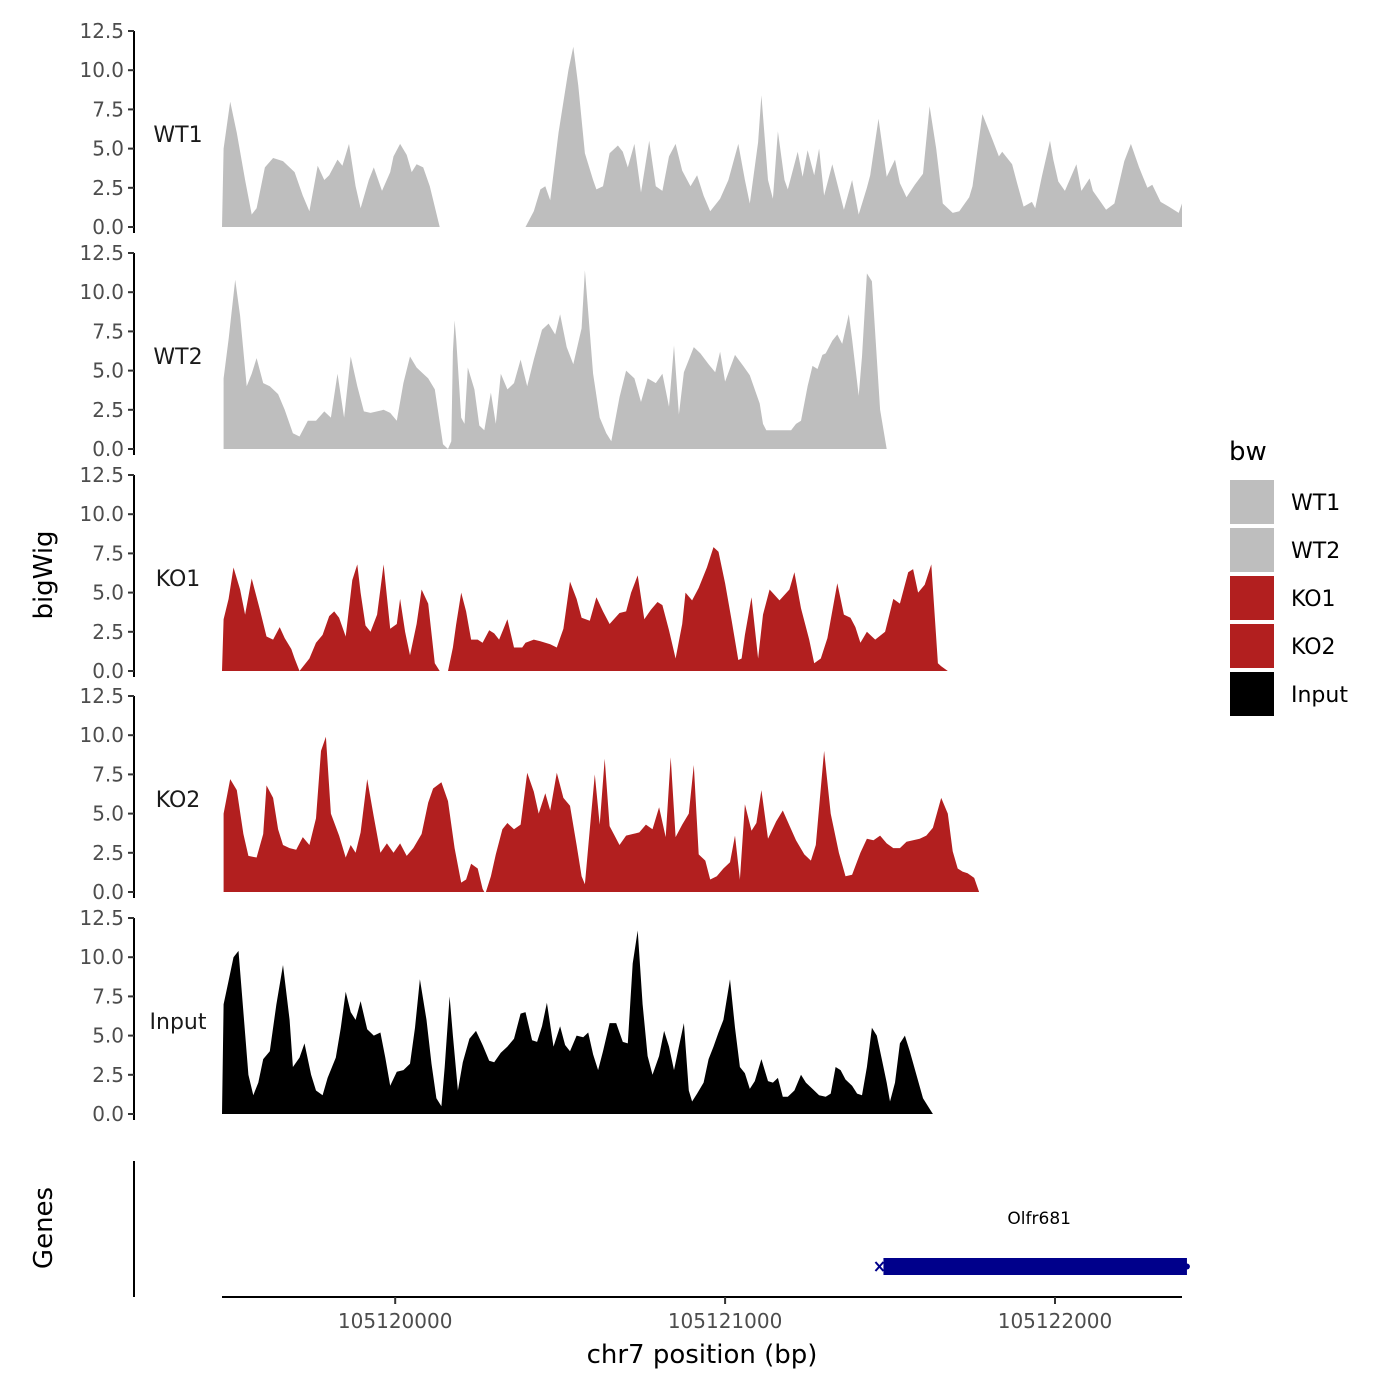 Image resolution: width=1400 pixels, height=1400 pixels. What do you see at coordinates (1032, 1242) in the screenshot?
I see `gene-layer: Olfr681` at bounding box center [1032, 1242].